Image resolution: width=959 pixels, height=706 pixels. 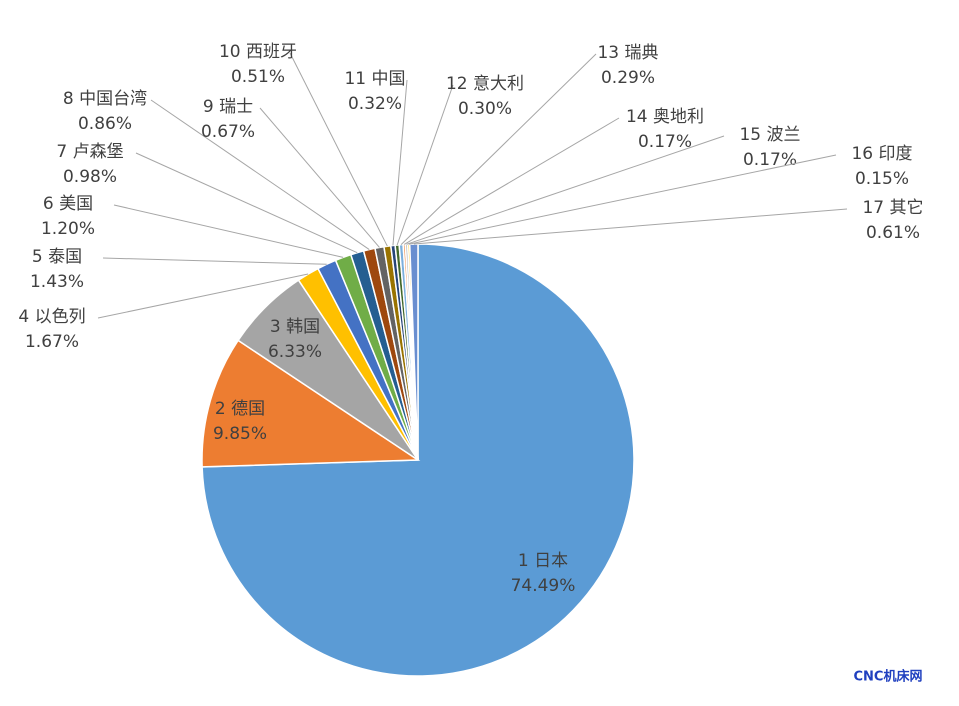 What do you see at coordinates (374, 79) in the screenshot?
I see `slice-label: 11 中国` at bounding box center [374, 79].